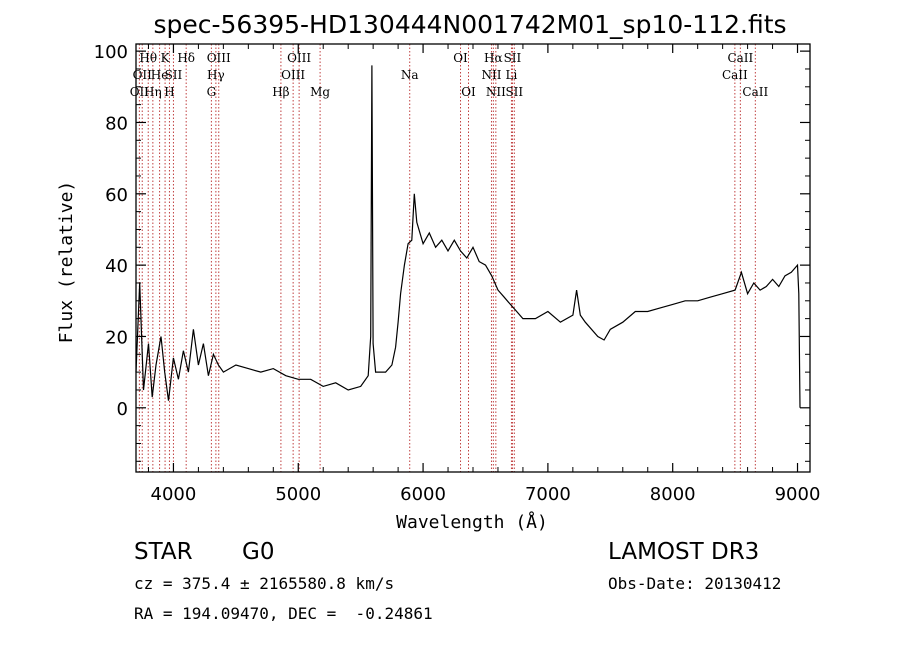 The height and width of the screenshot is (649, 900). I want to click on spectral-line-label: G, so click(212, 92).